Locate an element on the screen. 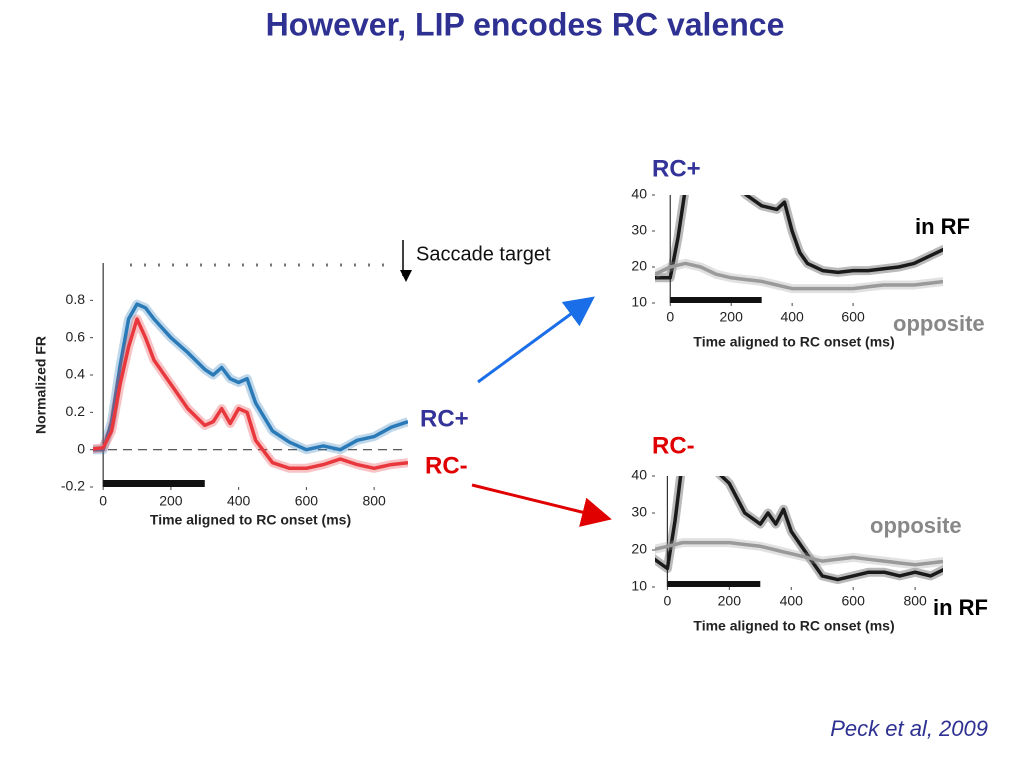 This screenshot has height=773, width=1024. y-tick-label: -0.2 is located at coordinates (73, 486).